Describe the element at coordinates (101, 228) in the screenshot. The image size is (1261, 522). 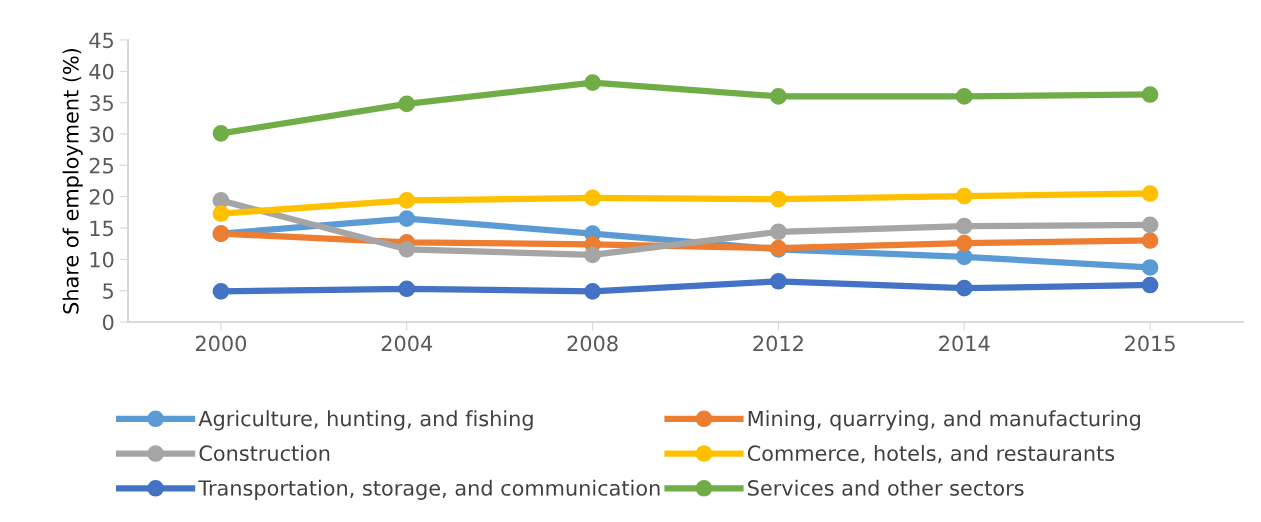
I see `y-tick-label: 15` at that location.